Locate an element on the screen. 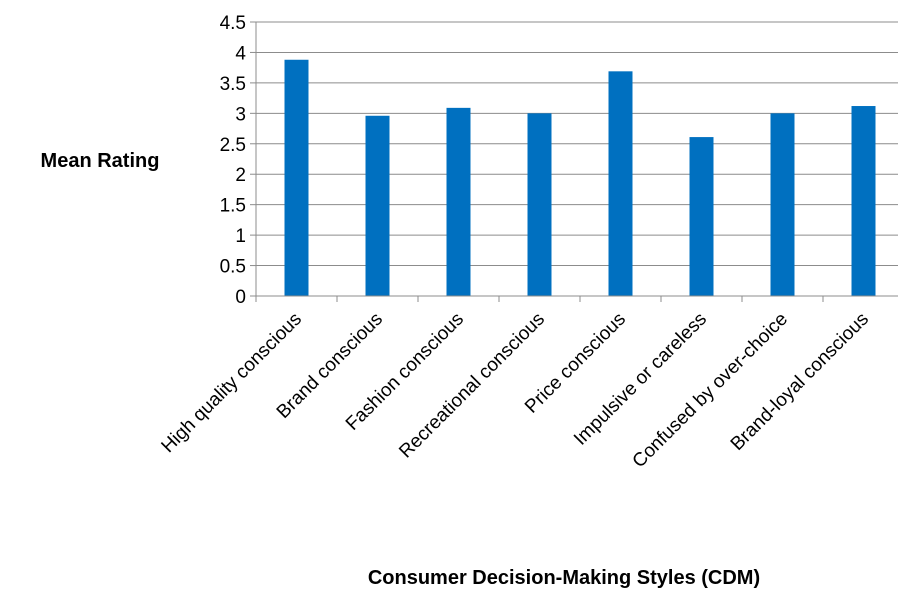 This screenshot has height=599, width=898. y-axis-title: Mean Rating is located at coordinates (100, 161).